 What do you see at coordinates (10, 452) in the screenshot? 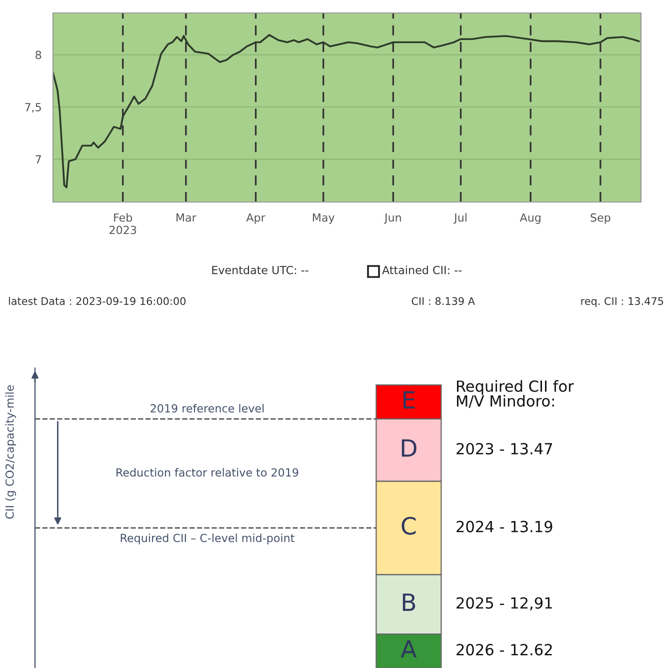
I see `y-axis-title: CII (g CO2/capacity-mile` at bounding box center [10, 452].